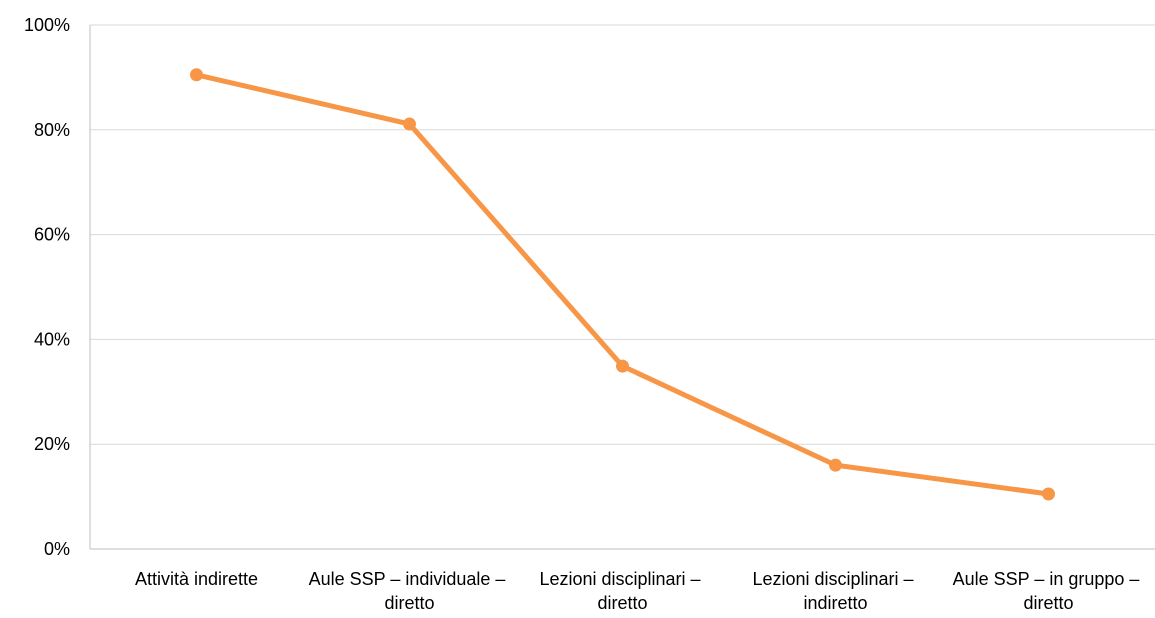 This screenshot has width=1155, height=618. What do you see at coordinates (57, 549) in the screenshot?
I see `y-tick-label: 0%` at bounding box center [57, 549].